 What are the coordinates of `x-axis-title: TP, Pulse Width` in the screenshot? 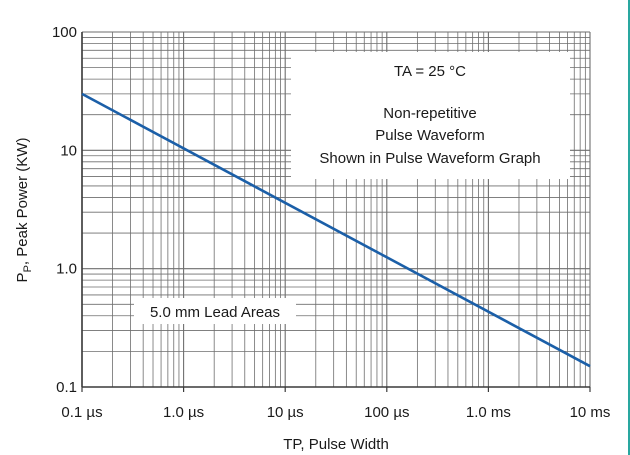 It's located at (336, 444).